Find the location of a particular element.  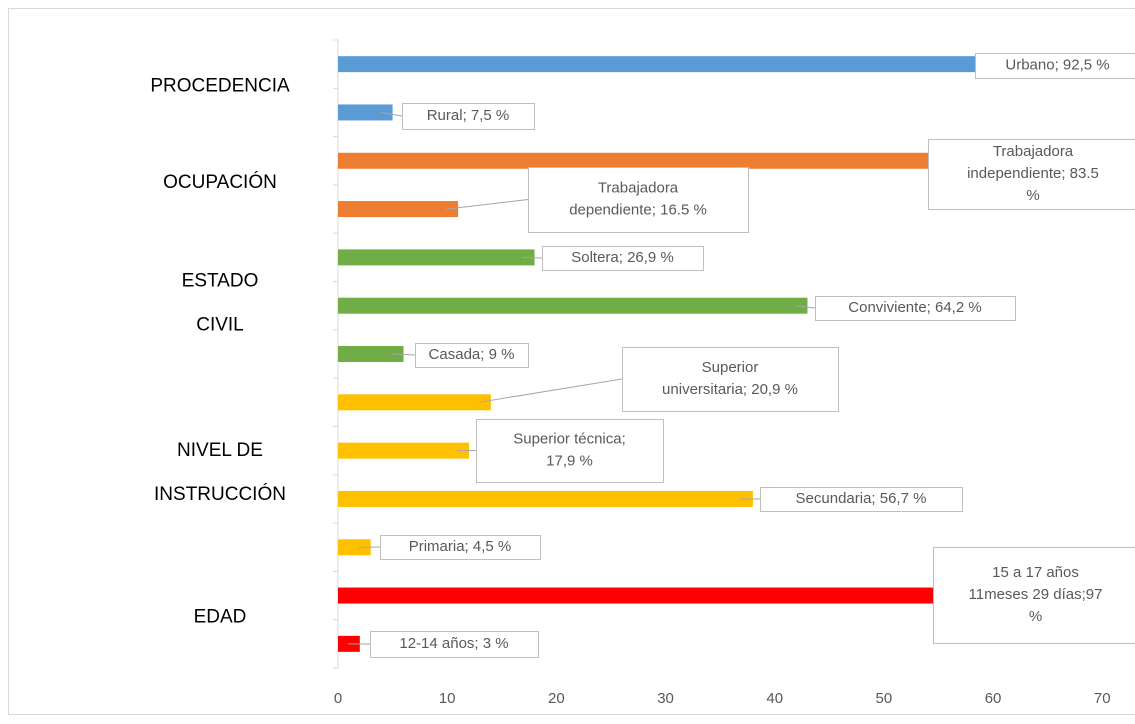

group-label: ESTADO is located at coordinates (220, 281).